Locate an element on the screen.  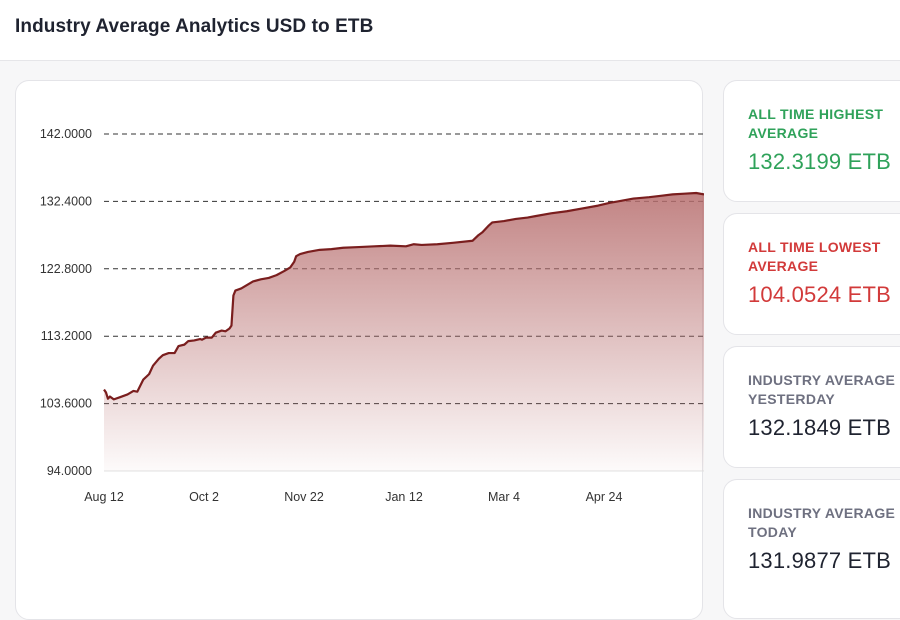
today-average-label: INDUSTRY AVERAGE TODAY is located at coordinates (822, 522).